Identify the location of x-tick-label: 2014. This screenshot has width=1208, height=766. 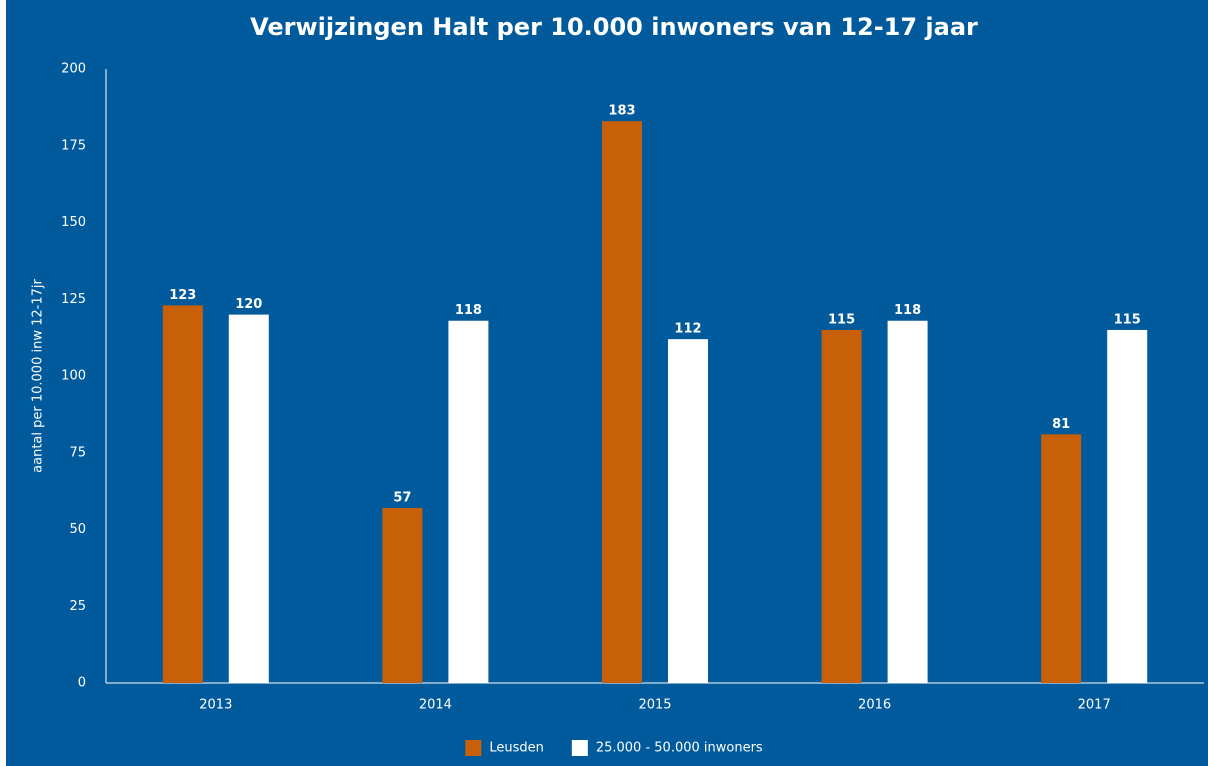
(435, 705).